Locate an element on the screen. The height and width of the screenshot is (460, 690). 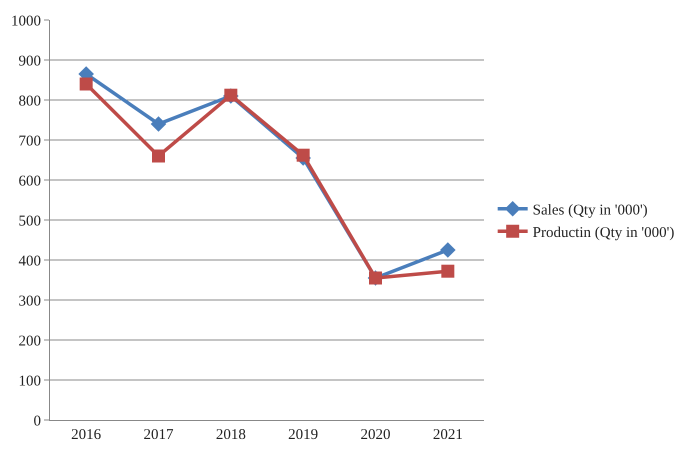
y-tick-label: 900 is located at coordinates (29, 61).